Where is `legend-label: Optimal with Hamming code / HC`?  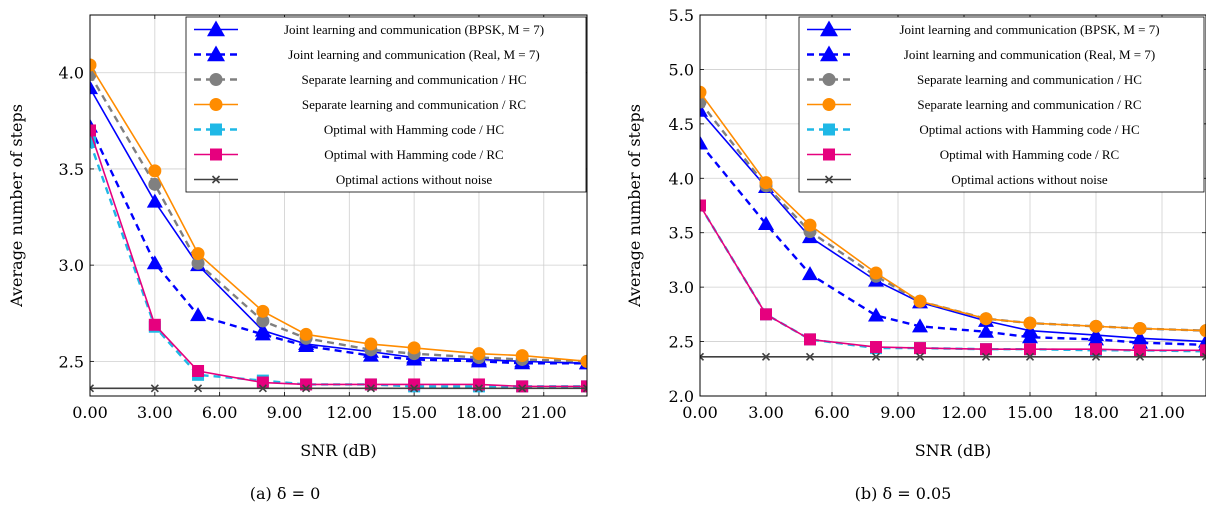 legend-label: Optimal with Hamming code / HC is located at coordinates (414, 129).